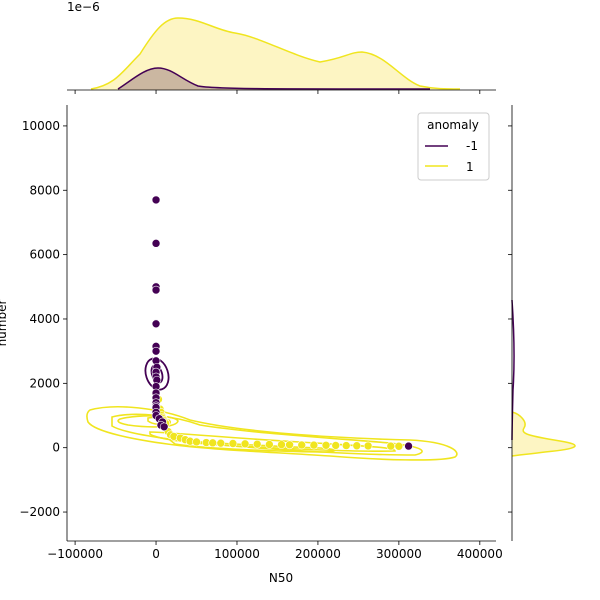 The height and width of the screenshot is (600, 600). What do you see at coordinates (83, 7) in the screenshot?
I see `top-marginal-offset-label: 1e−6` at bounding box center [83, 7].